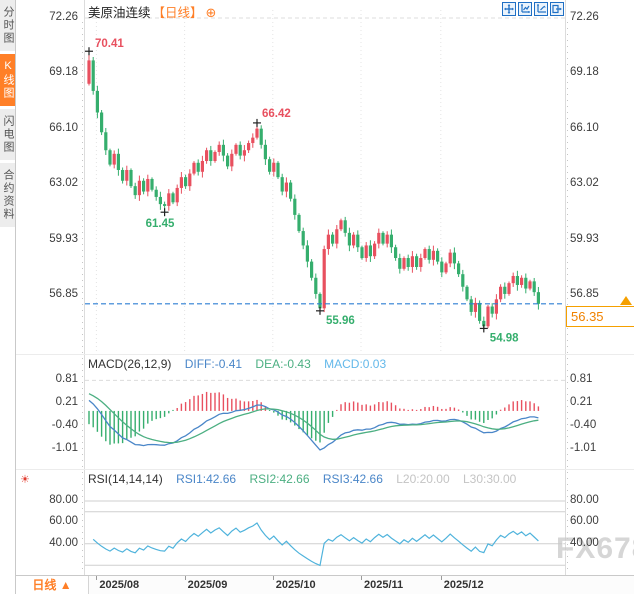  Describe the element at coordinates (125, 479) in the screenshot. I see `rsi-title: RSI(14,14,14)` at that location.